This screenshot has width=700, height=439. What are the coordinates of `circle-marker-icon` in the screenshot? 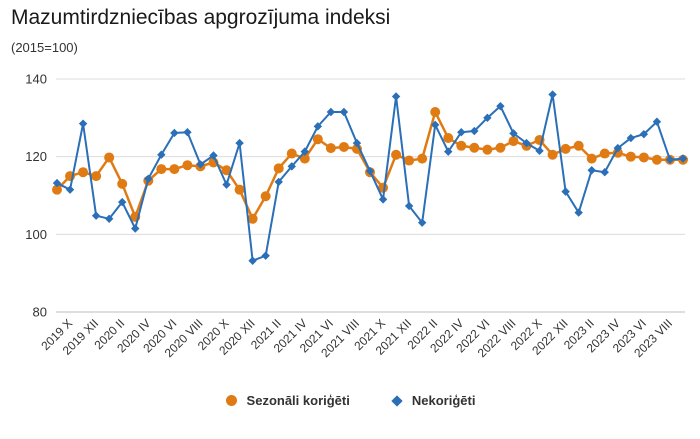 It's located at (232, 401).